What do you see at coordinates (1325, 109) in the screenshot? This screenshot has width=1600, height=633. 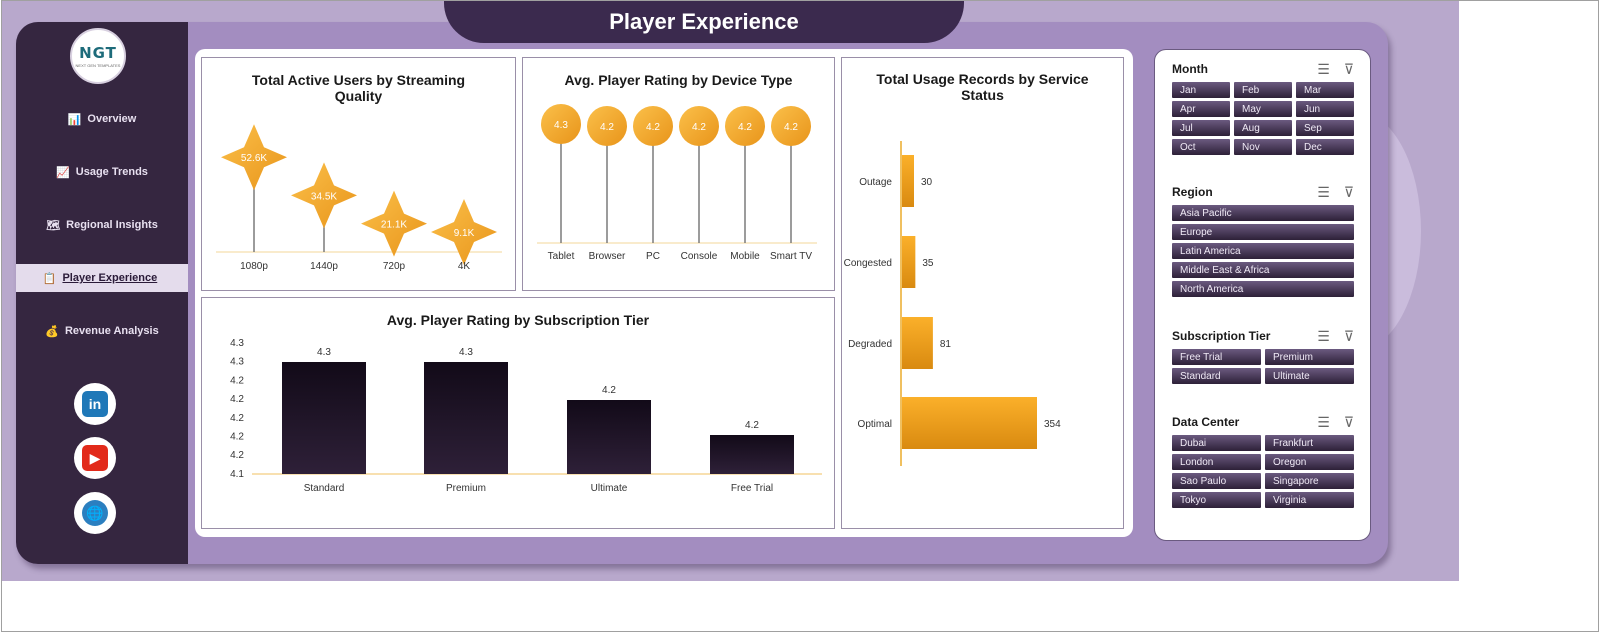 I see `filter-chip-jun: Jun` at bounding box center [1325, 109].